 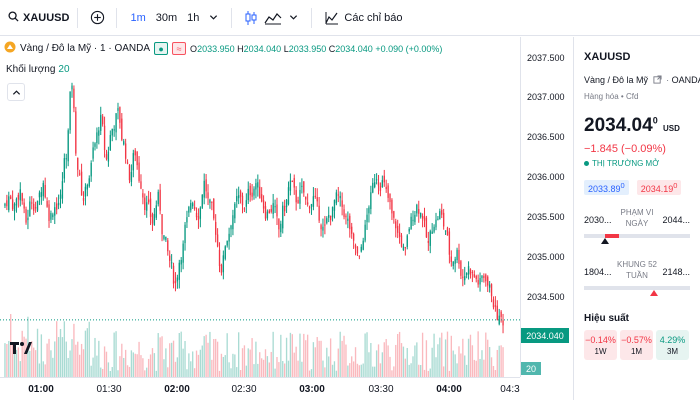 I want to click on symbol-search: XAUUSD, so click(x=38, y=17).